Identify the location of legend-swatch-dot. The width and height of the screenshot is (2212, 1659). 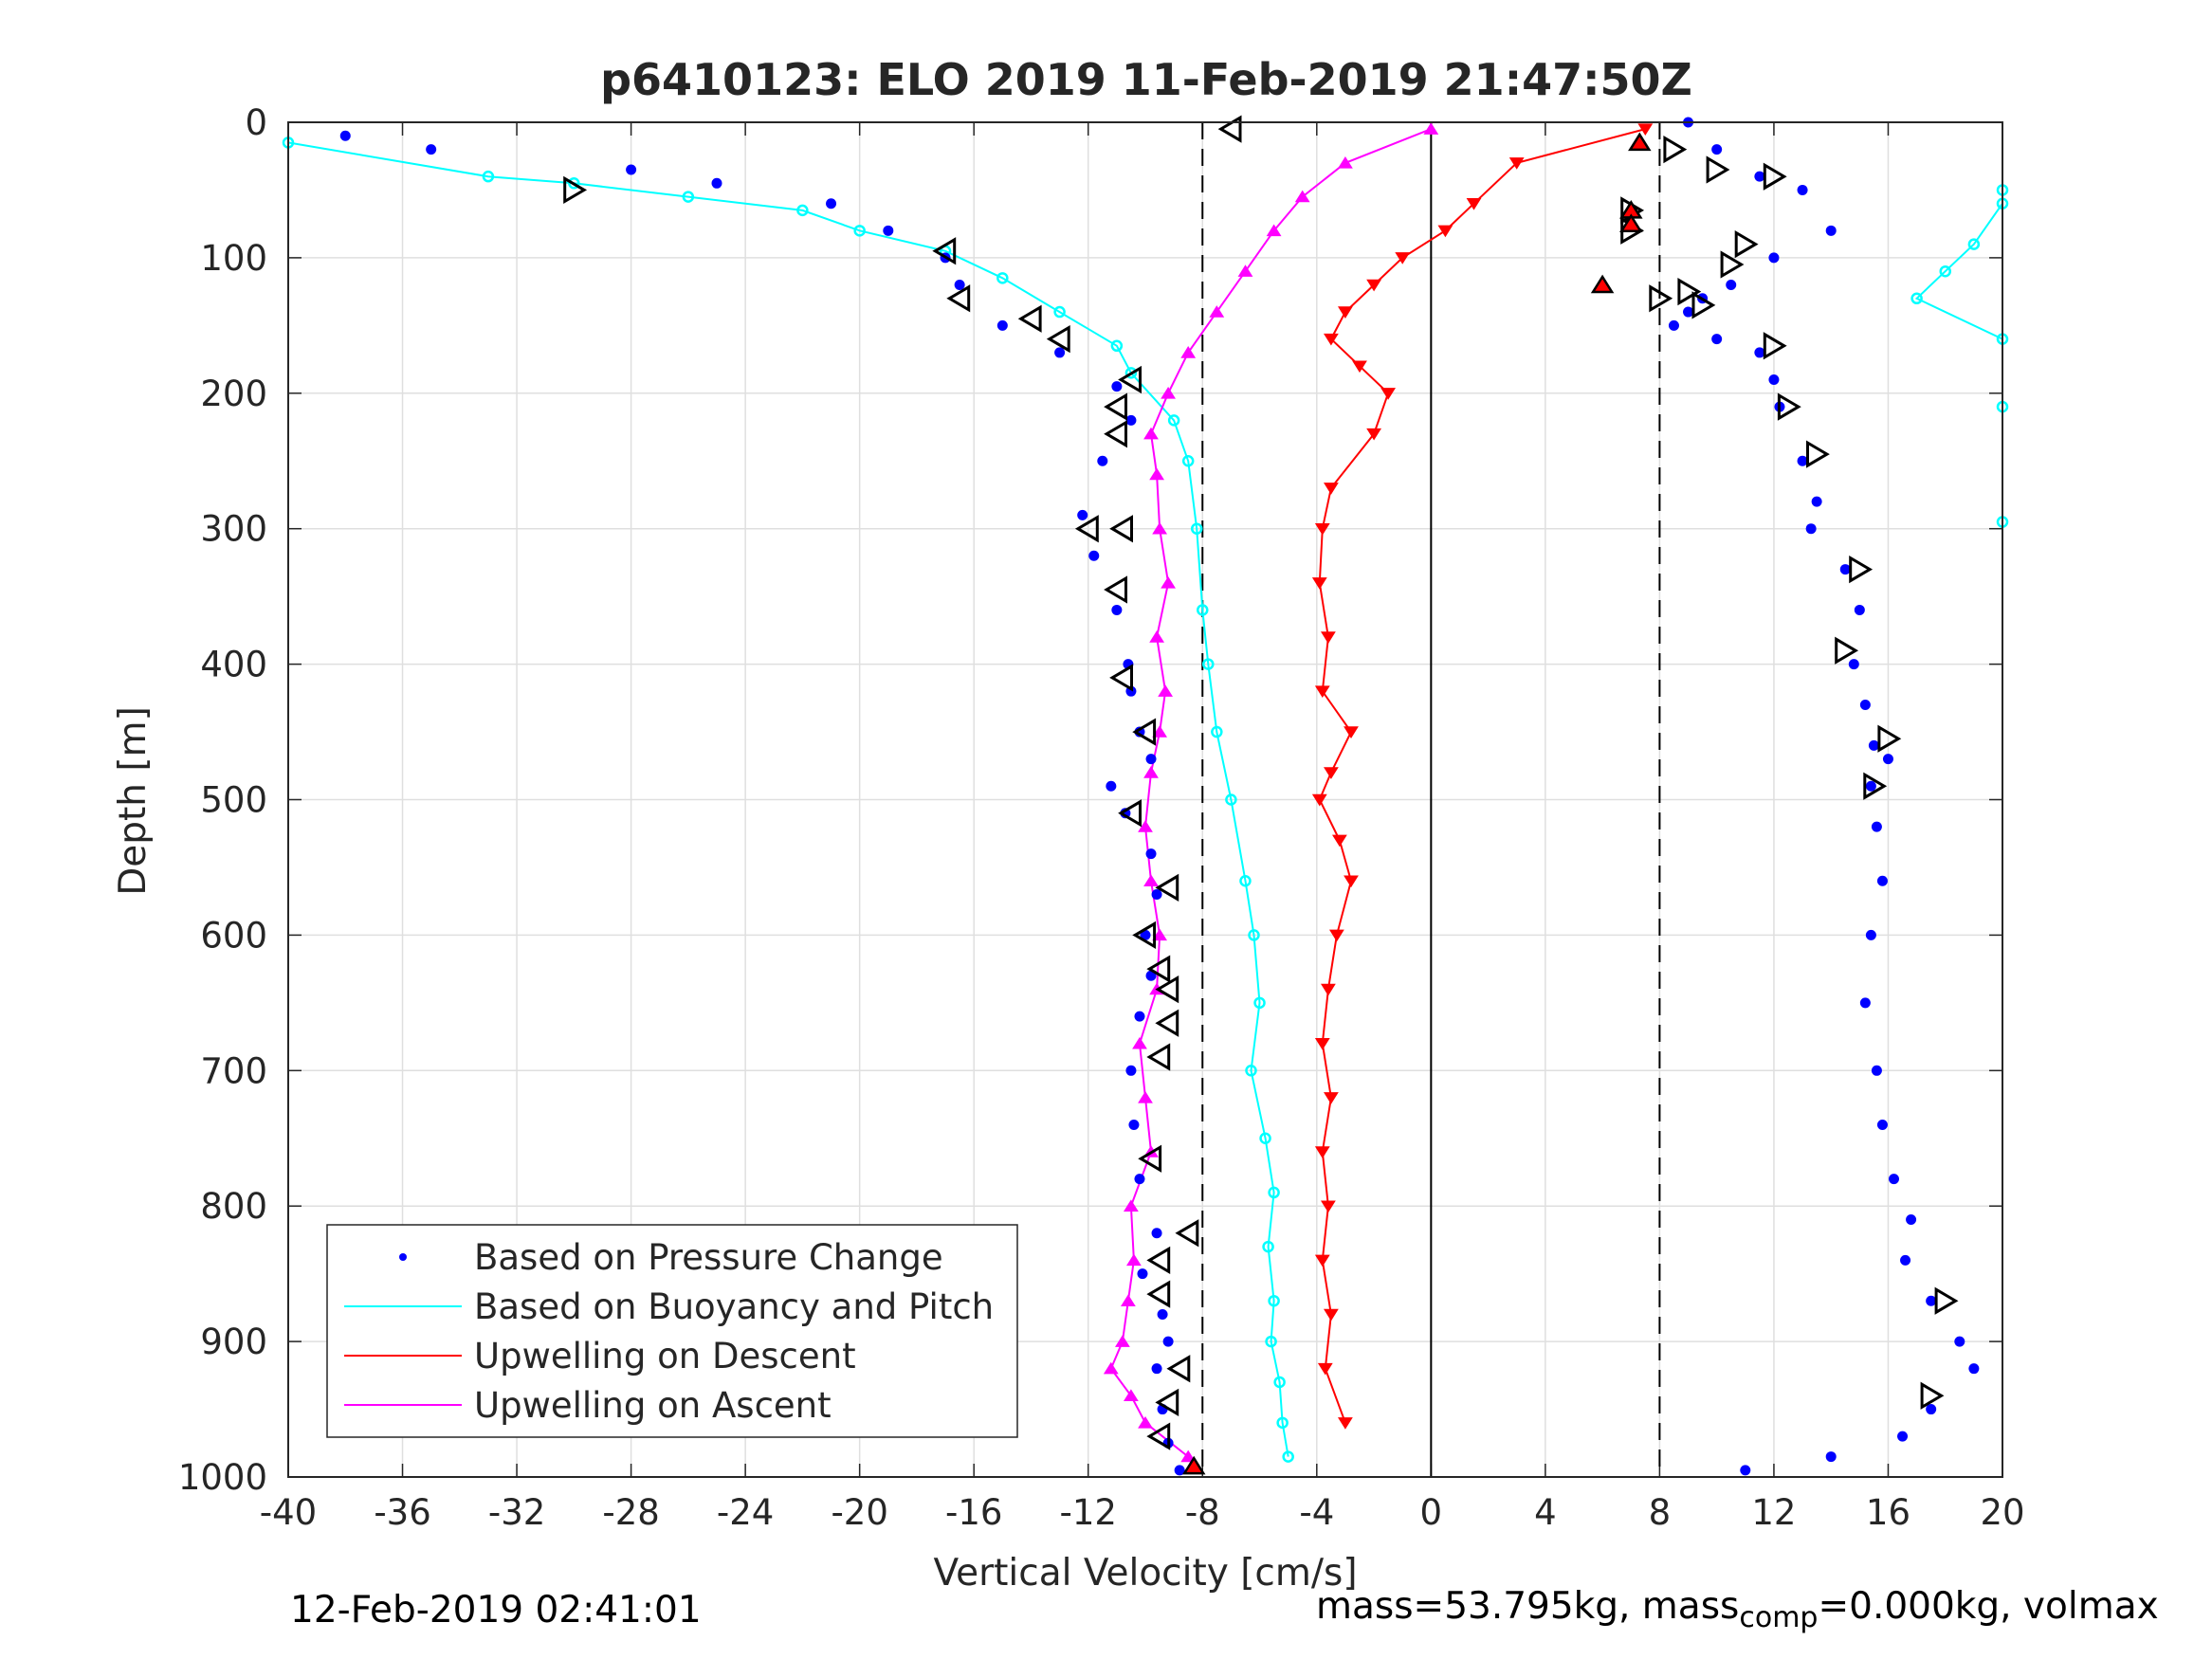
(403, 1257).